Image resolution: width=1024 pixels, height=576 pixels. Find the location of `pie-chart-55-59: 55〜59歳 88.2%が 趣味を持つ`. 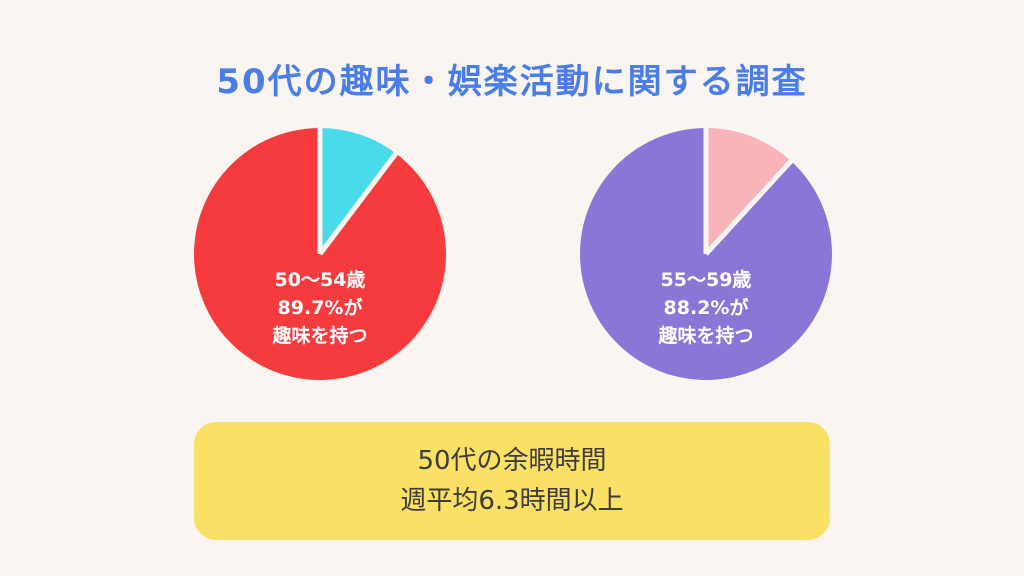

pie-chart-55-59: 55〜59歳 88.2%が 趣味を持つ is located at coordinates (706, 254).